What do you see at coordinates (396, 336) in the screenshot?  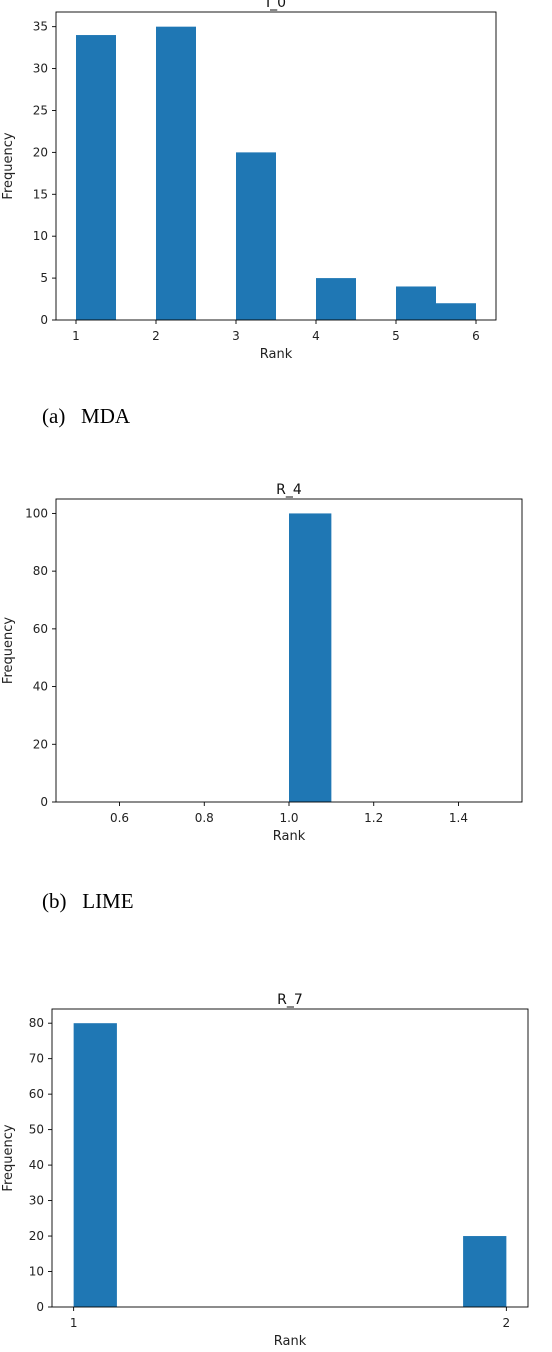 I see `x-tick-label: 5` at bounding box center [396, 336].